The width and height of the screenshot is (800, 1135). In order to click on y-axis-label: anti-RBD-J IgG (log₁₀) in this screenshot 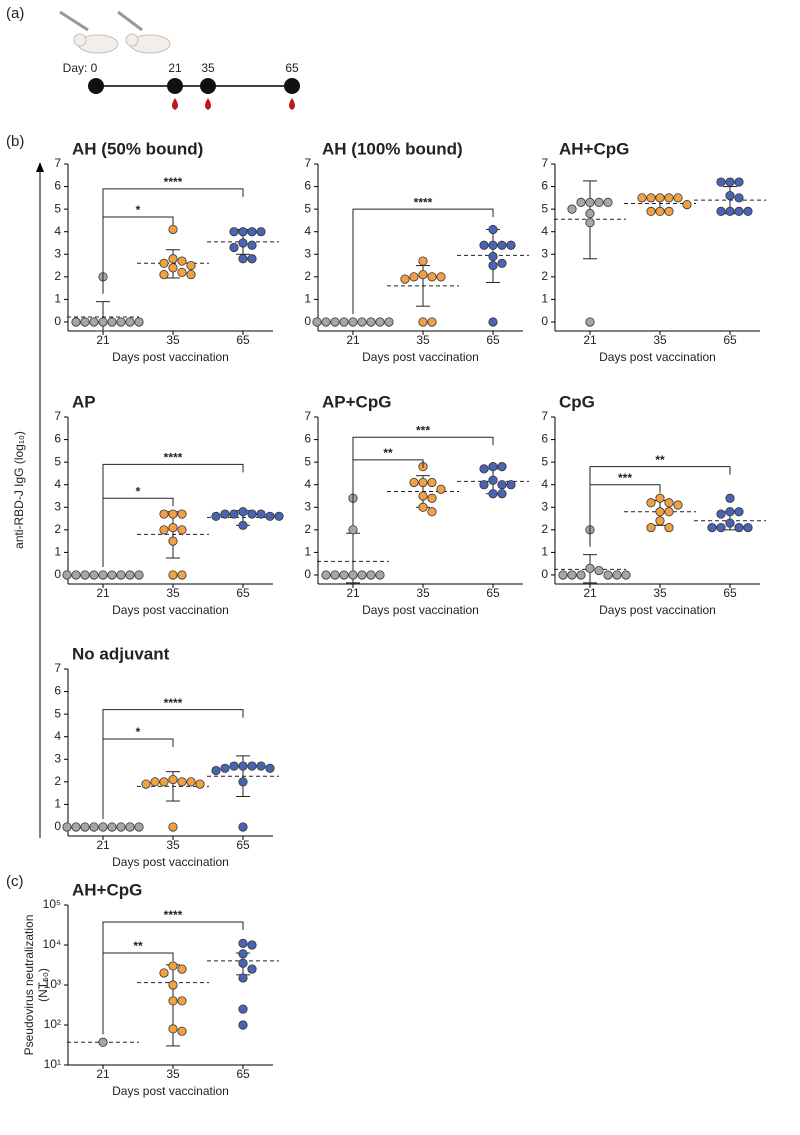, I will do `click(19, 490)`.